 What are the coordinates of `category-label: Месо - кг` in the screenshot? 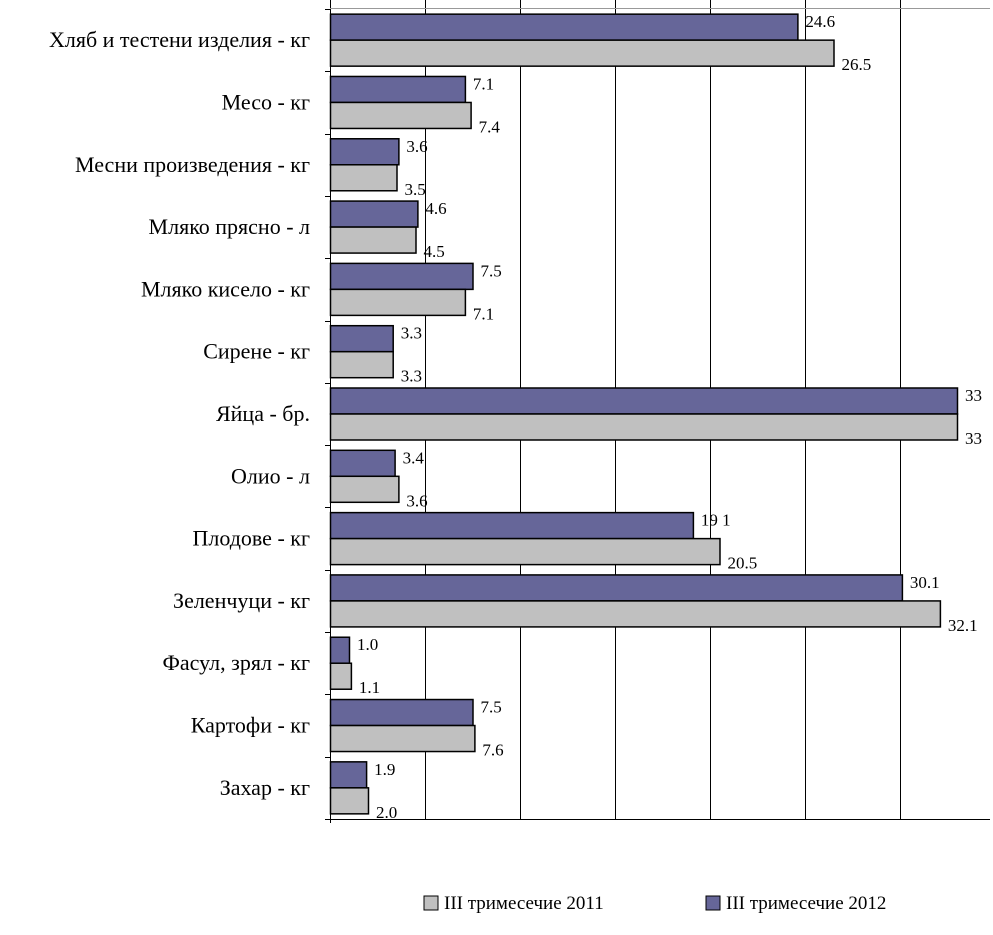 It's located at (266, 101).